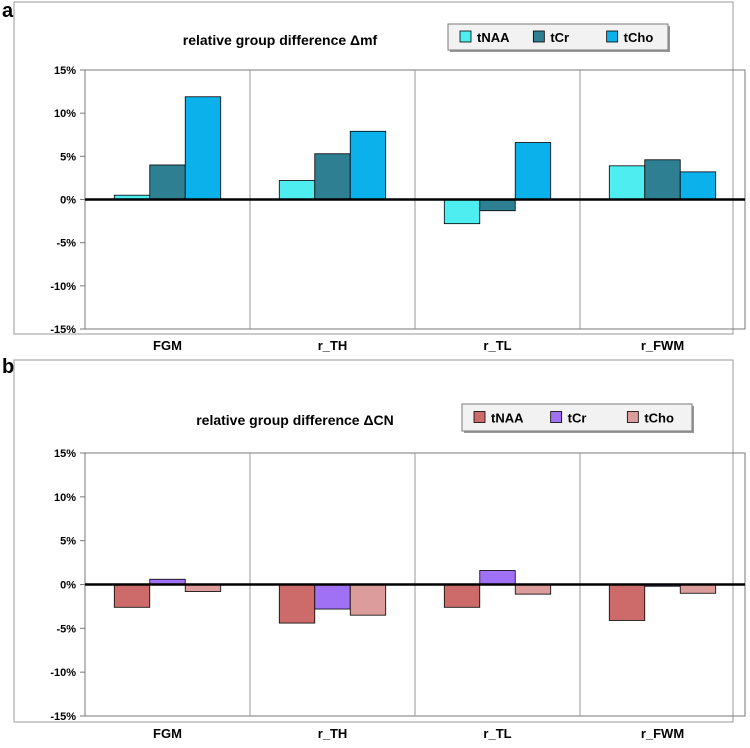  Describe the element at coordinates (132, 596) in the screenshot. I see `bar-tNAA-FGM` at that location.